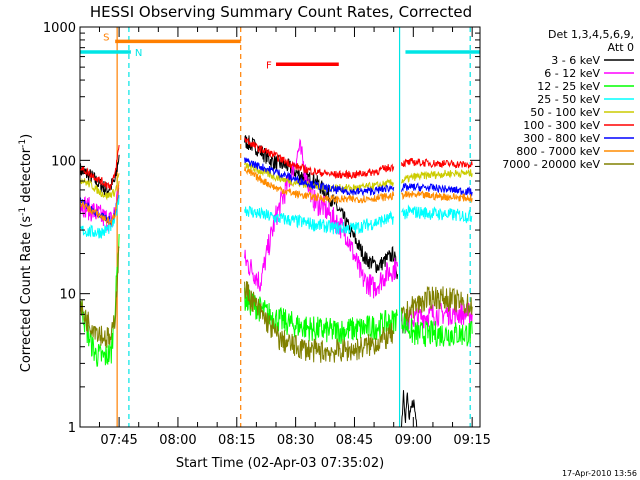  I want to click on x-tick-label-6: 09:15, so click(471, 440).